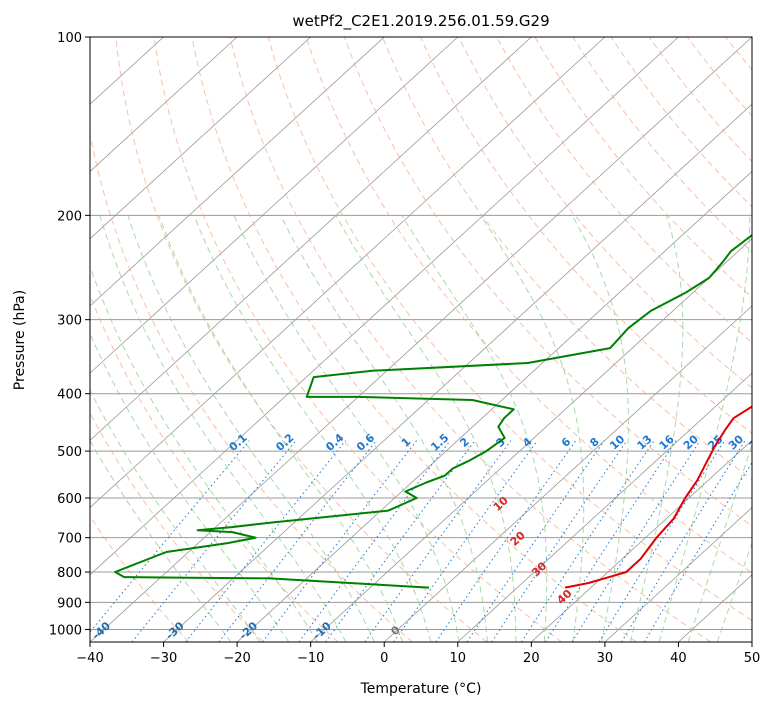 This screenshot has width=775, height=708. I want to click on moist-adiabat-label: 10, so click(501, 504).